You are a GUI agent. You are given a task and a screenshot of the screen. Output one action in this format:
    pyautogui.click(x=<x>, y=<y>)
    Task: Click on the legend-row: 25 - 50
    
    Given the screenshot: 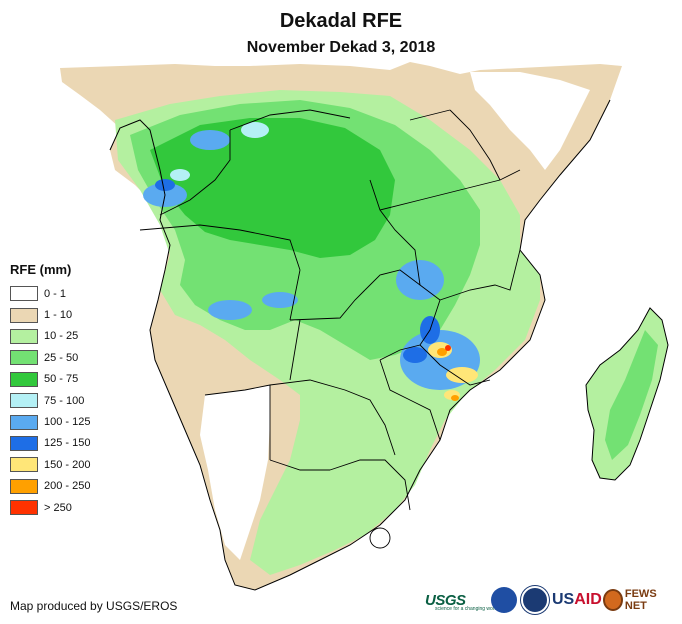 What is the action you would take?
    pyautogui.click(x=50, y=357)
    